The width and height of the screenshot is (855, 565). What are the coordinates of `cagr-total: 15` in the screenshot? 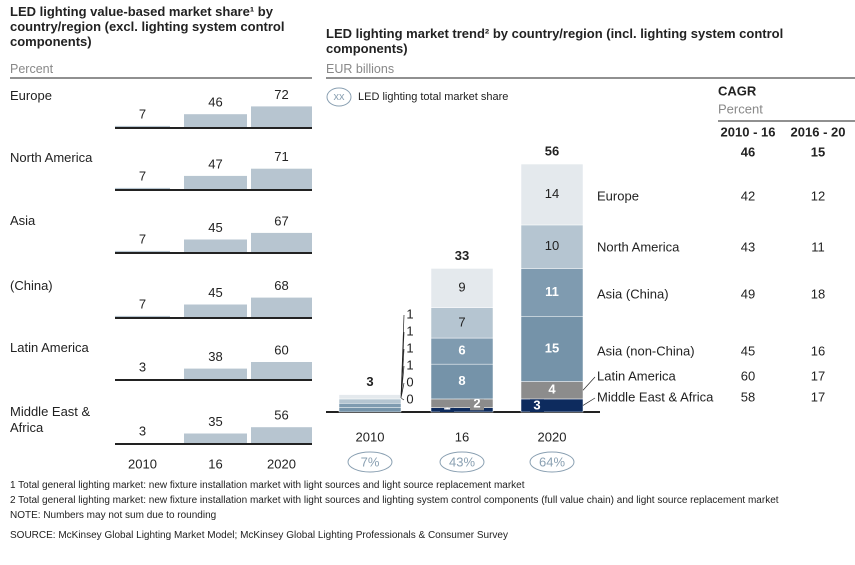 It's located at (818, 151).